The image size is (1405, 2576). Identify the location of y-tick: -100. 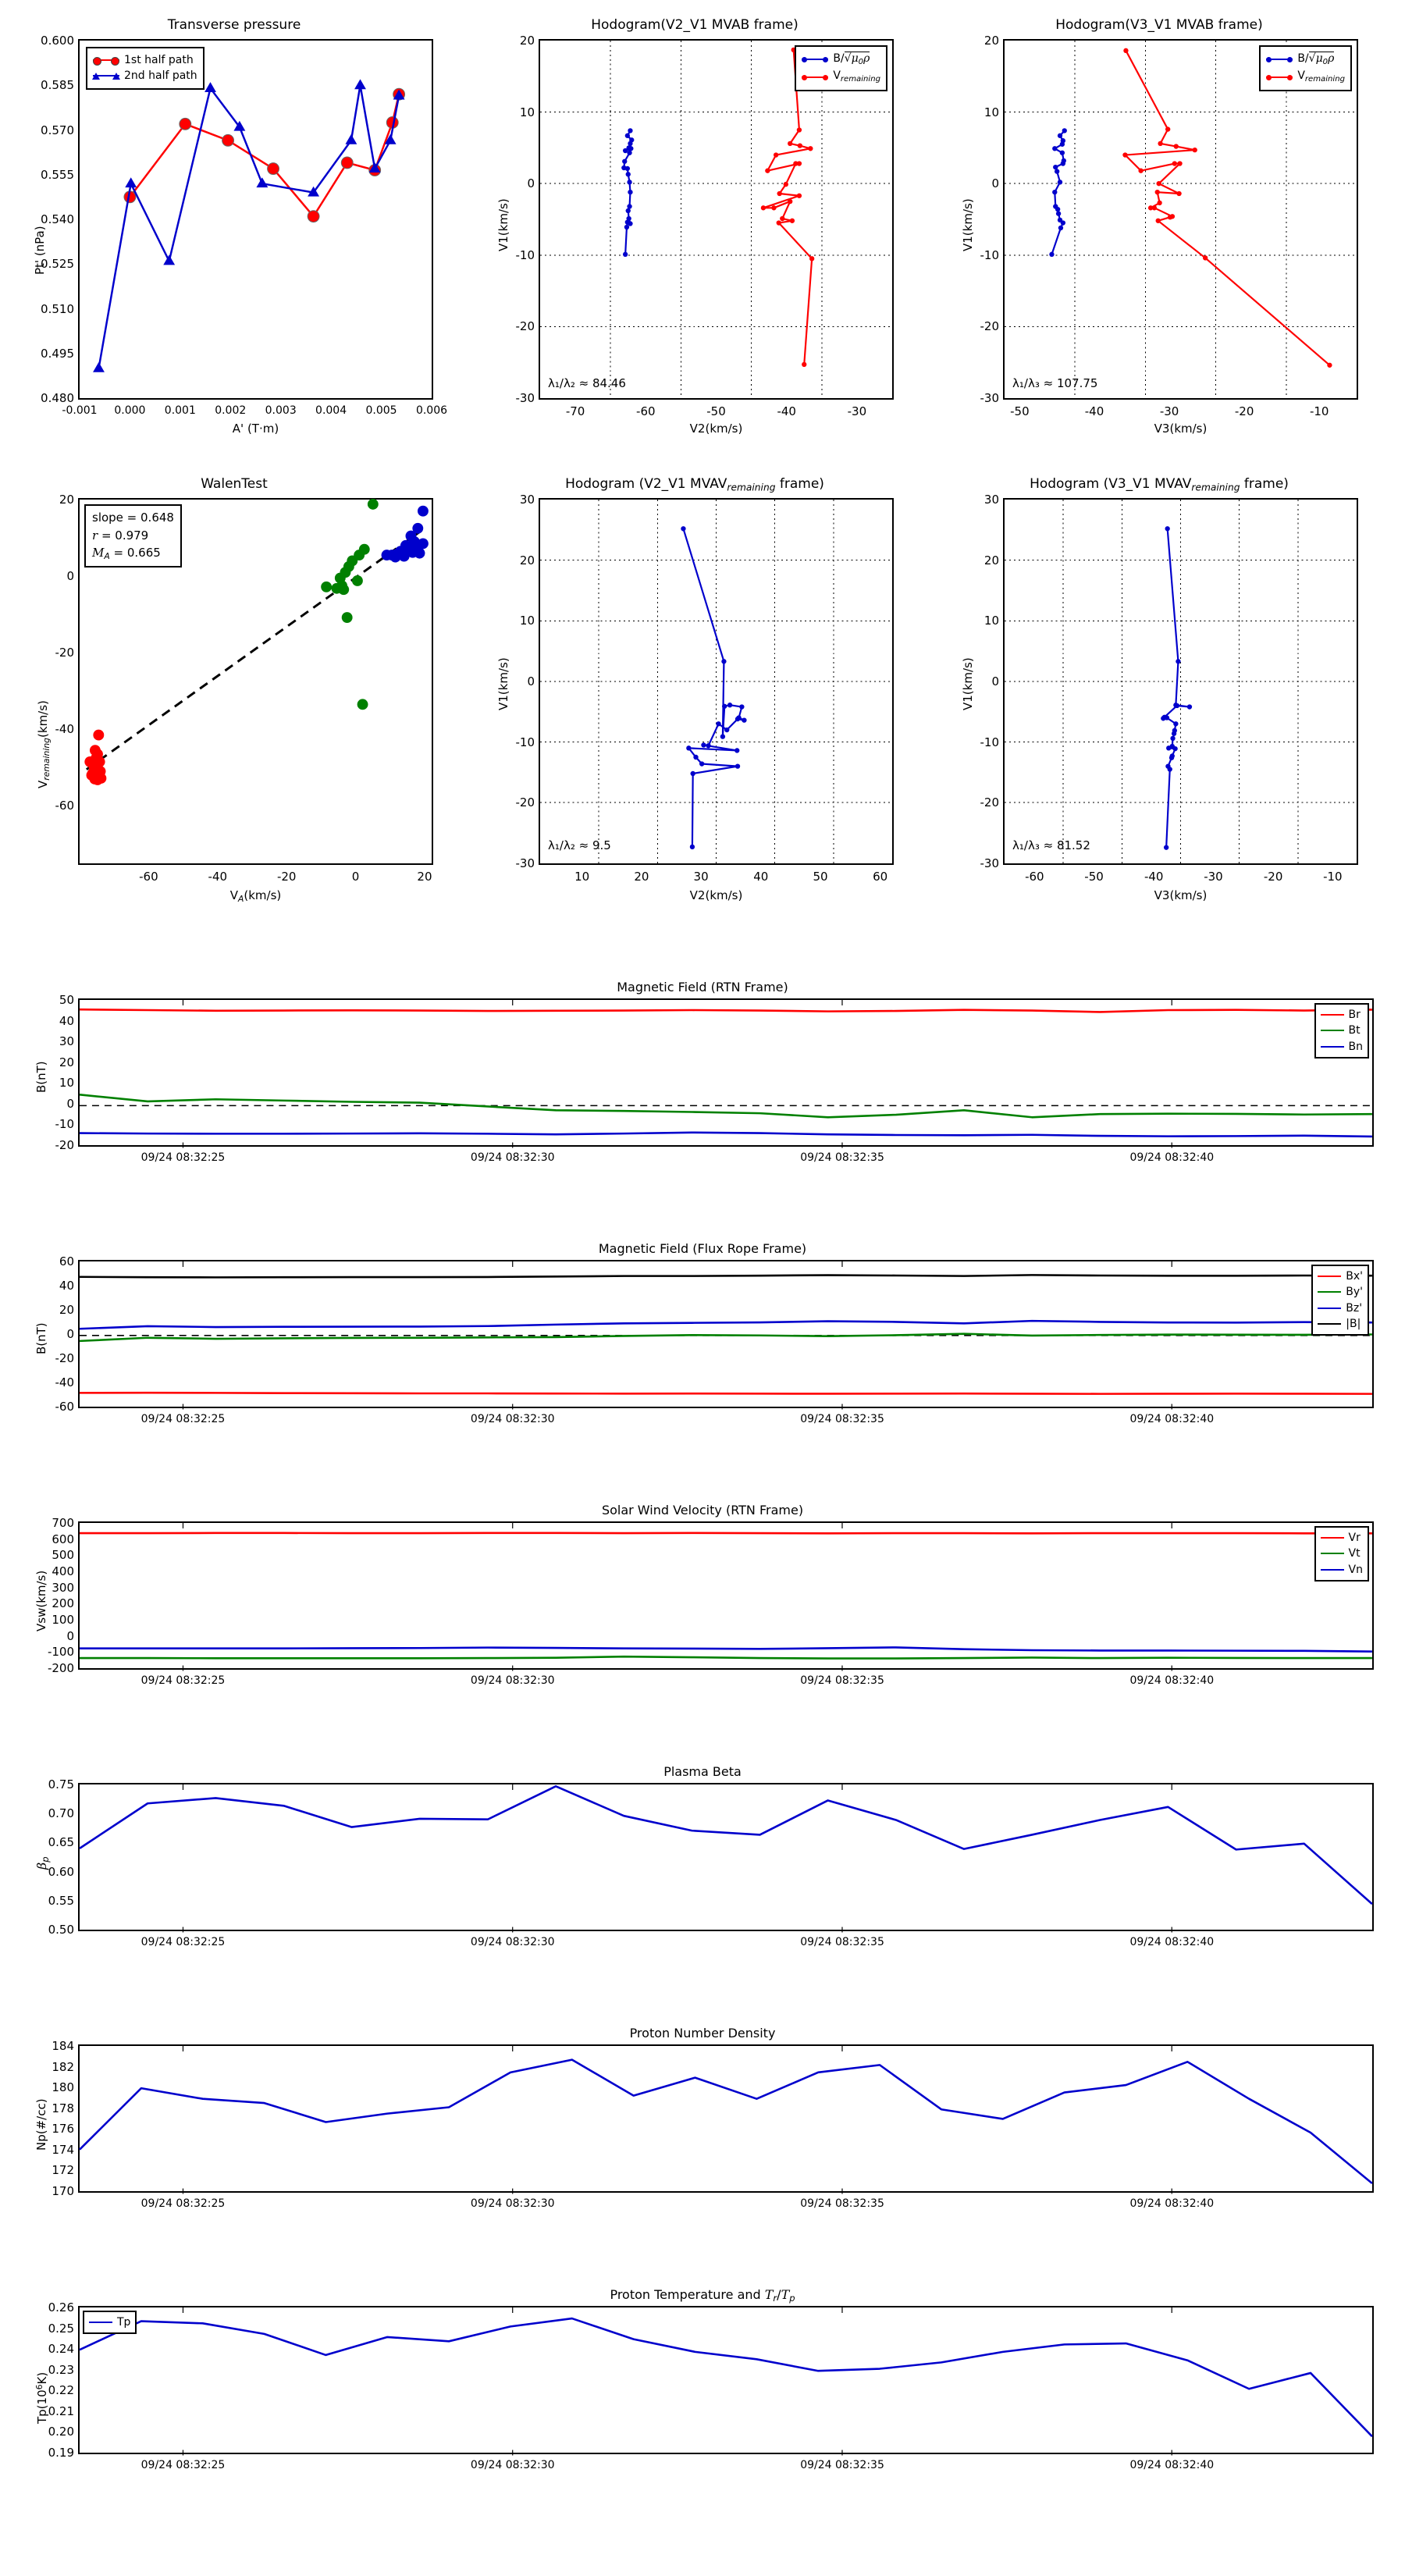
(60, 1652).